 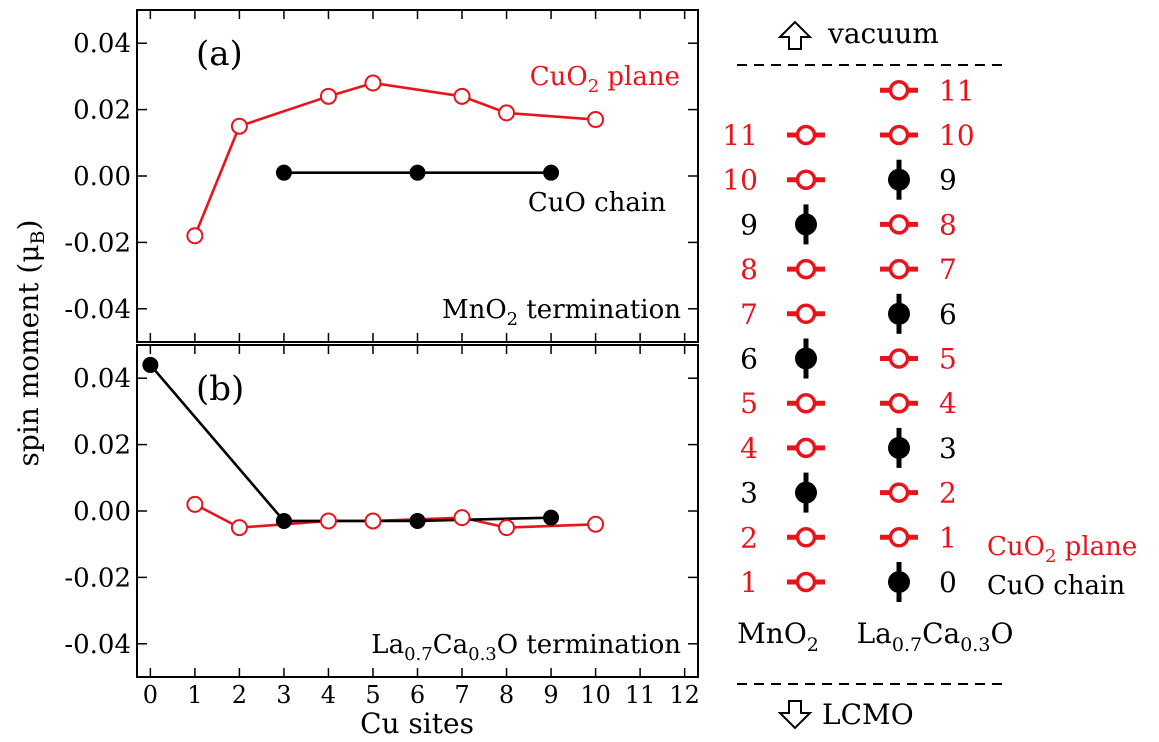 I want to click on legend-chain-label: CuO chain, so click(x=1056, y=586).